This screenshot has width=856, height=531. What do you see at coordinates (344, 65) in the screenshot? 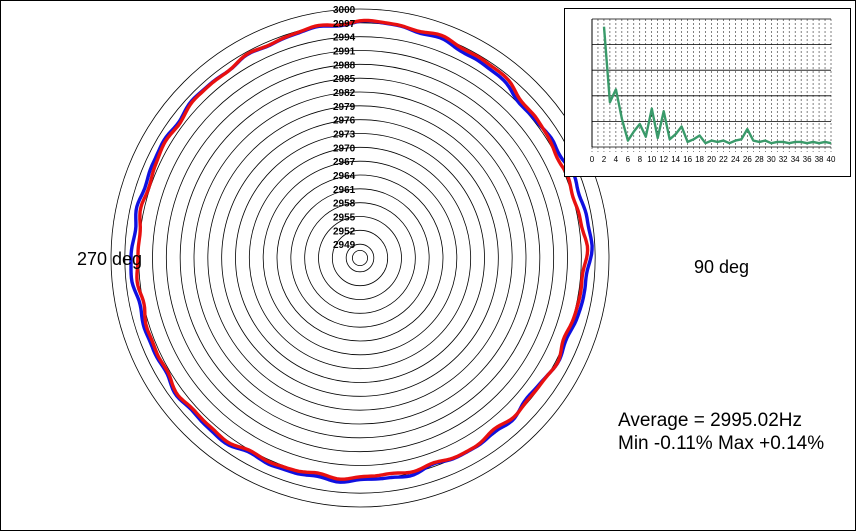
I see `radial-tick-label: 2988` at bounding box center [344, 65].